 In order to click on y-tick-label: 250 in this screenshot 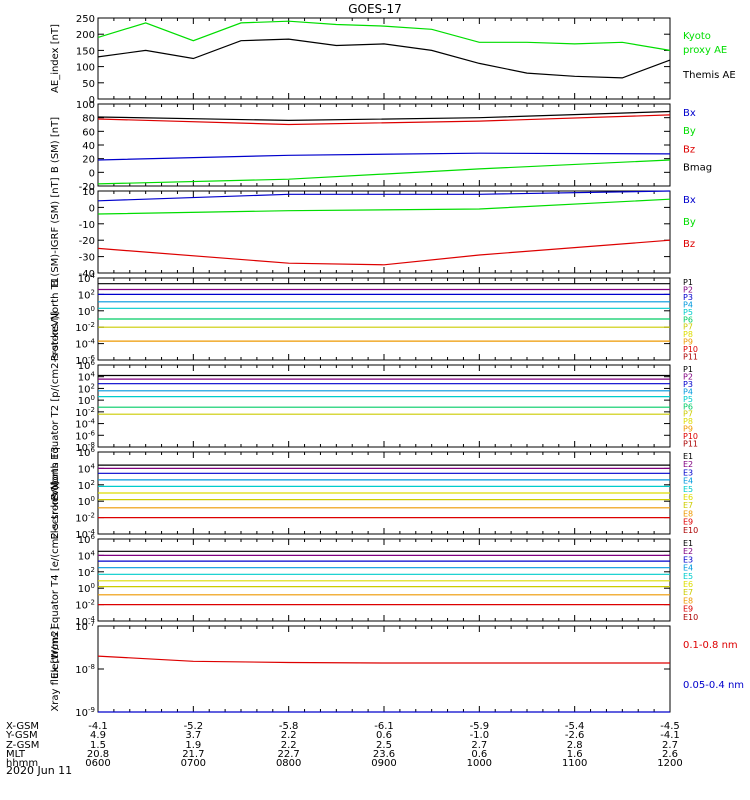, I will do `click(85, 19)`.